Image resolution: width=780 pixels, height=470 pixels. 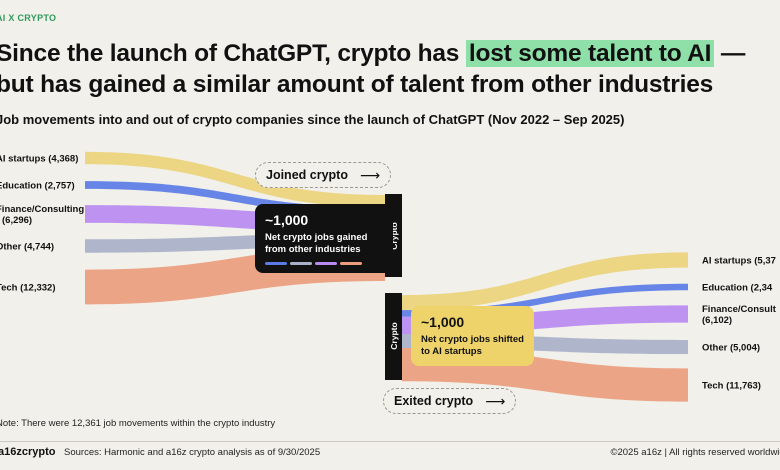 What do you see at coordinates (37, 186) in the screenshot?
I see `inflow-label-education: Education (2,757)` at bounding box center [37, 186].